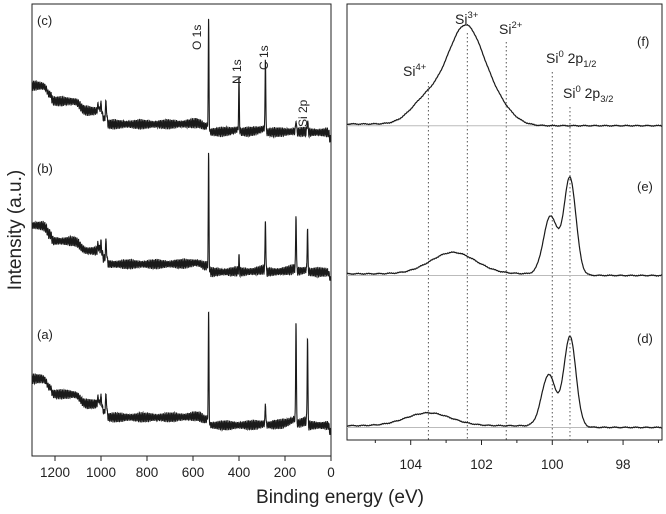 This screenshot has height=514, width=666. Describe the element at coordinates (331, 472) in the screenshot. I see `survey-x-tick-label: 0` at that location.